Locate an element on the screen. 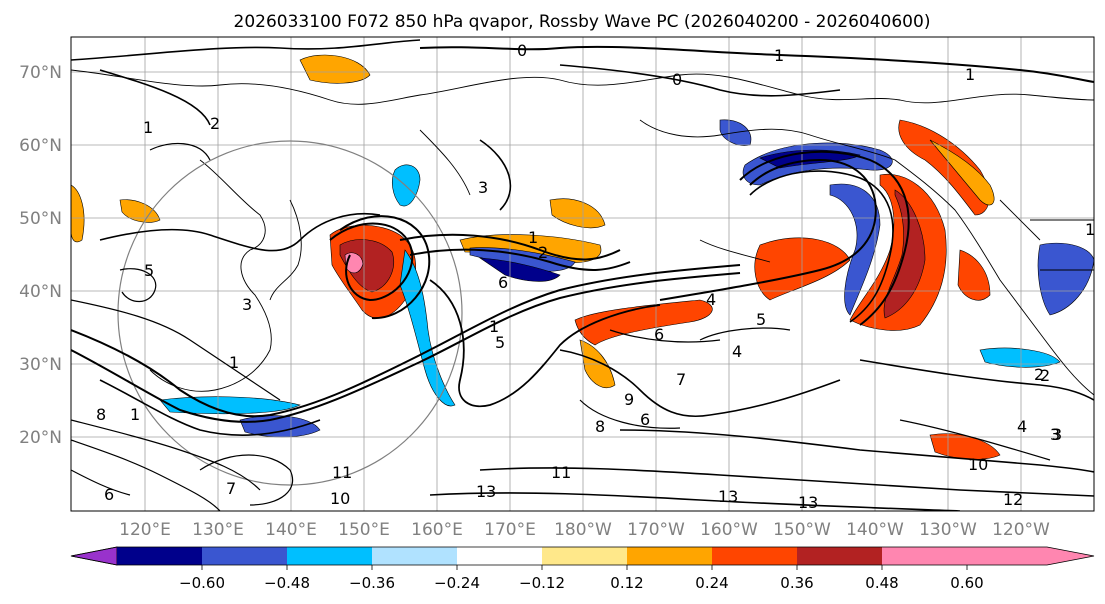 This screenshot has width=1105, height=604. contour-label: 9 is located at coordinates (629, 399).